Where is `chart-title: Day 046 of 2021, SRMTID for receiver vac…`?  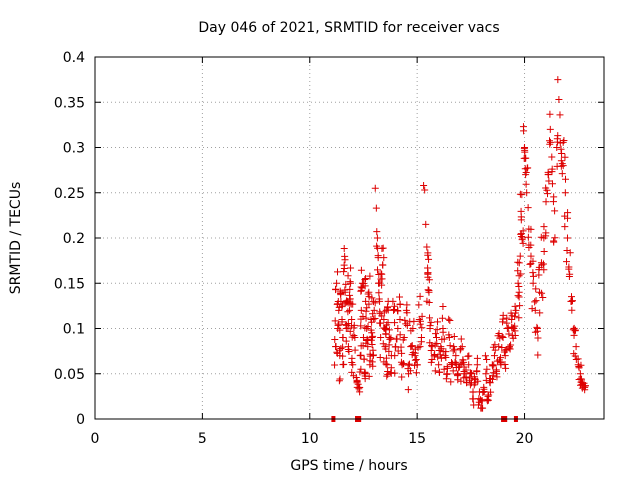
chart-title: Day 046 of 2021, SRMTID for receiver vac… is located at coordinates (348, 28).